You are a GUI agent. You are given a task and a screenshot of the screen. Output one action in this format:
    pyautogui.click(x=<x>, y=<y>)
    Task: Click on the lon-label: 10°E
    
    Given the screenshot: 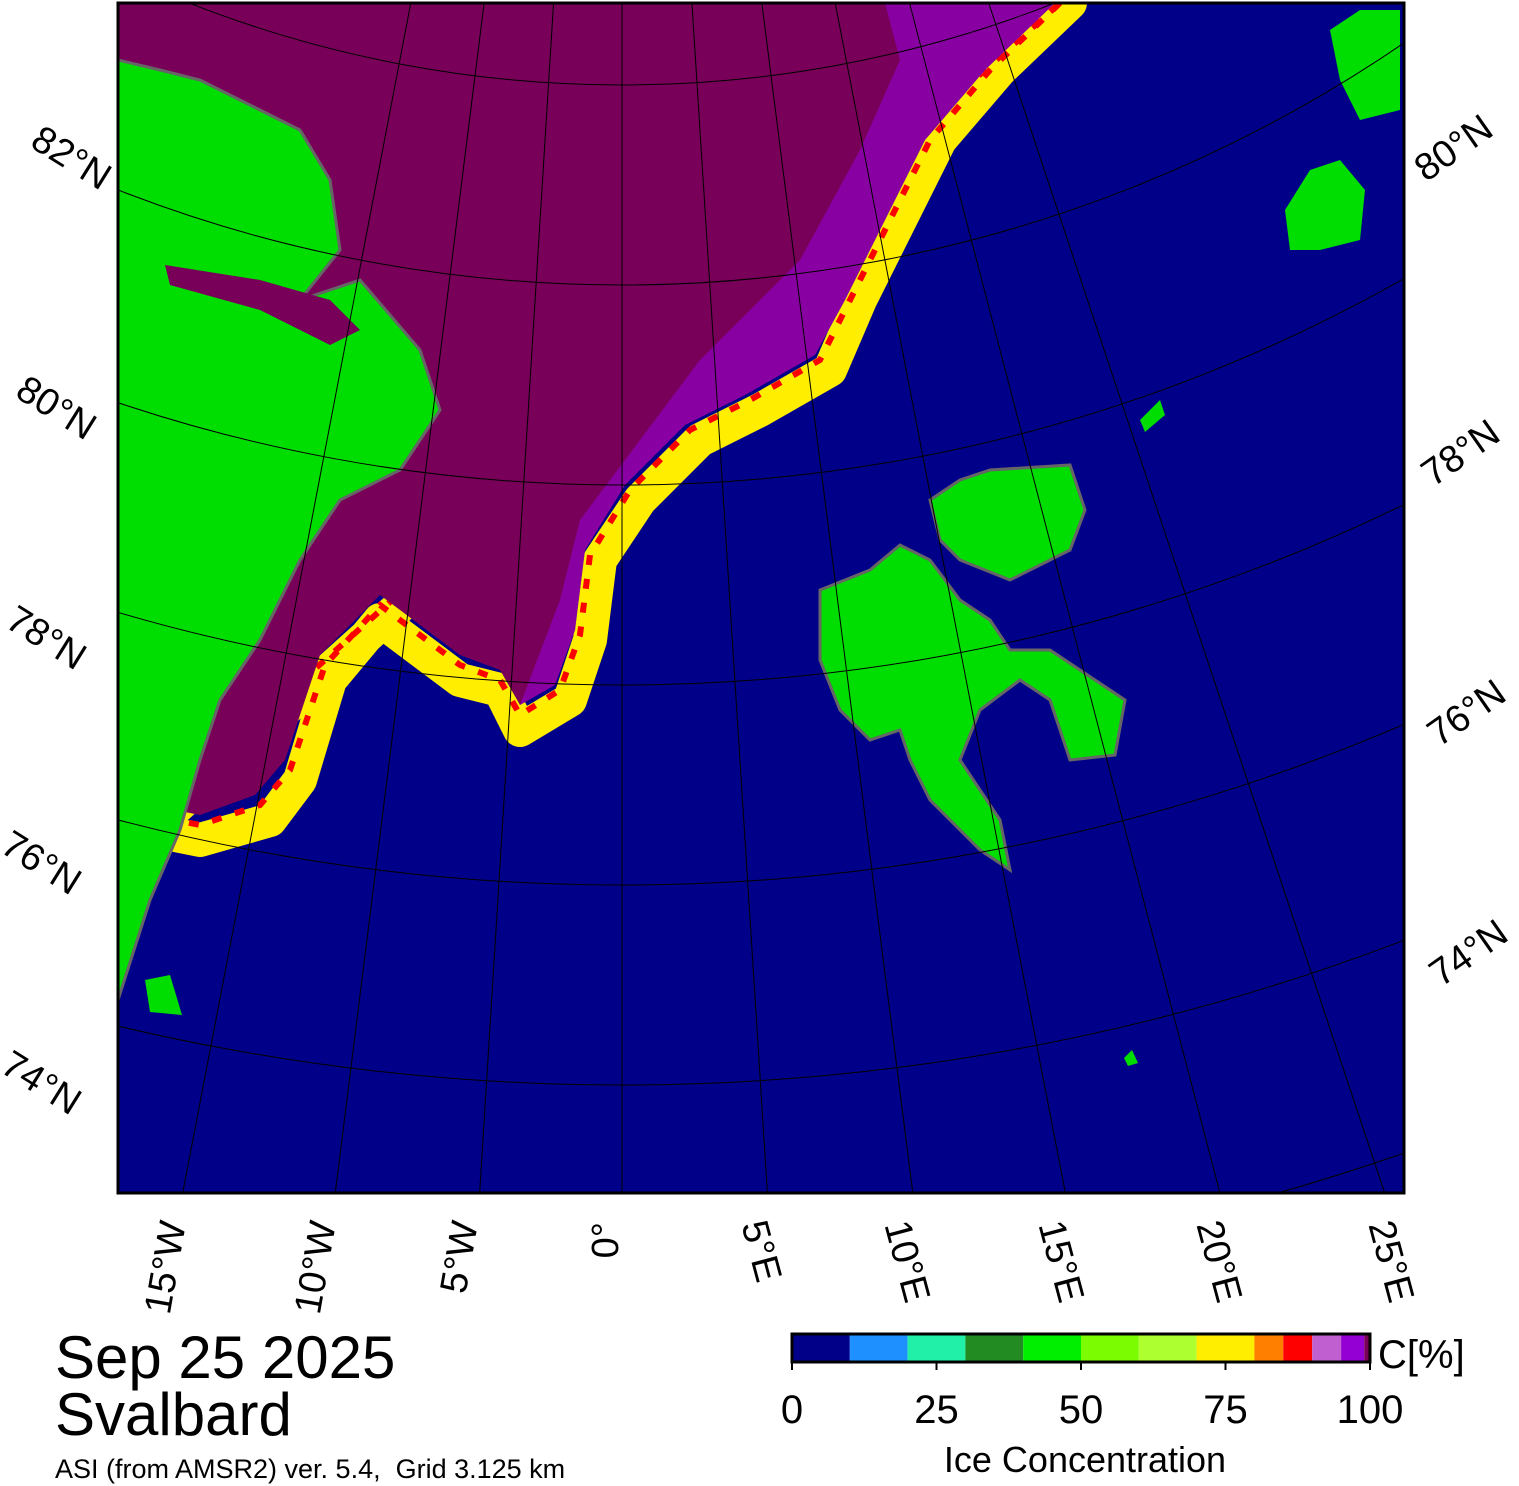 What is the action you would take?
    pyautogui.click(x=907, y=1261)
    